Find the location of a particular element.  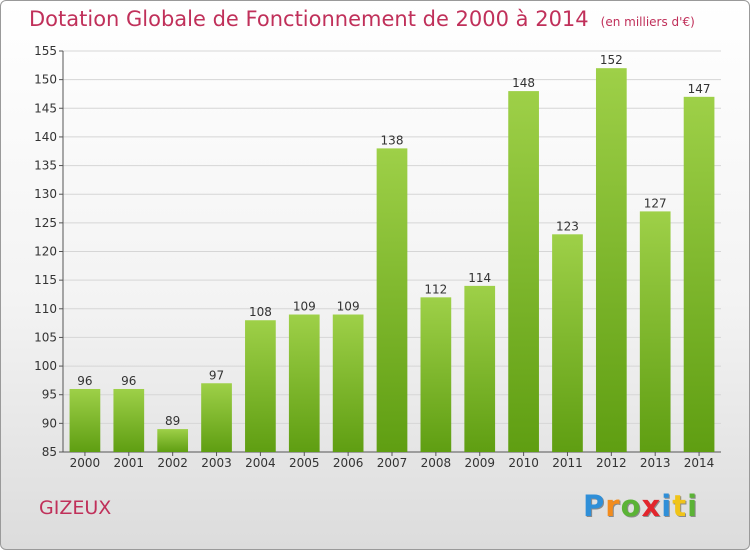

x-tick-label: 2008 is located at coordinates (436, 463).